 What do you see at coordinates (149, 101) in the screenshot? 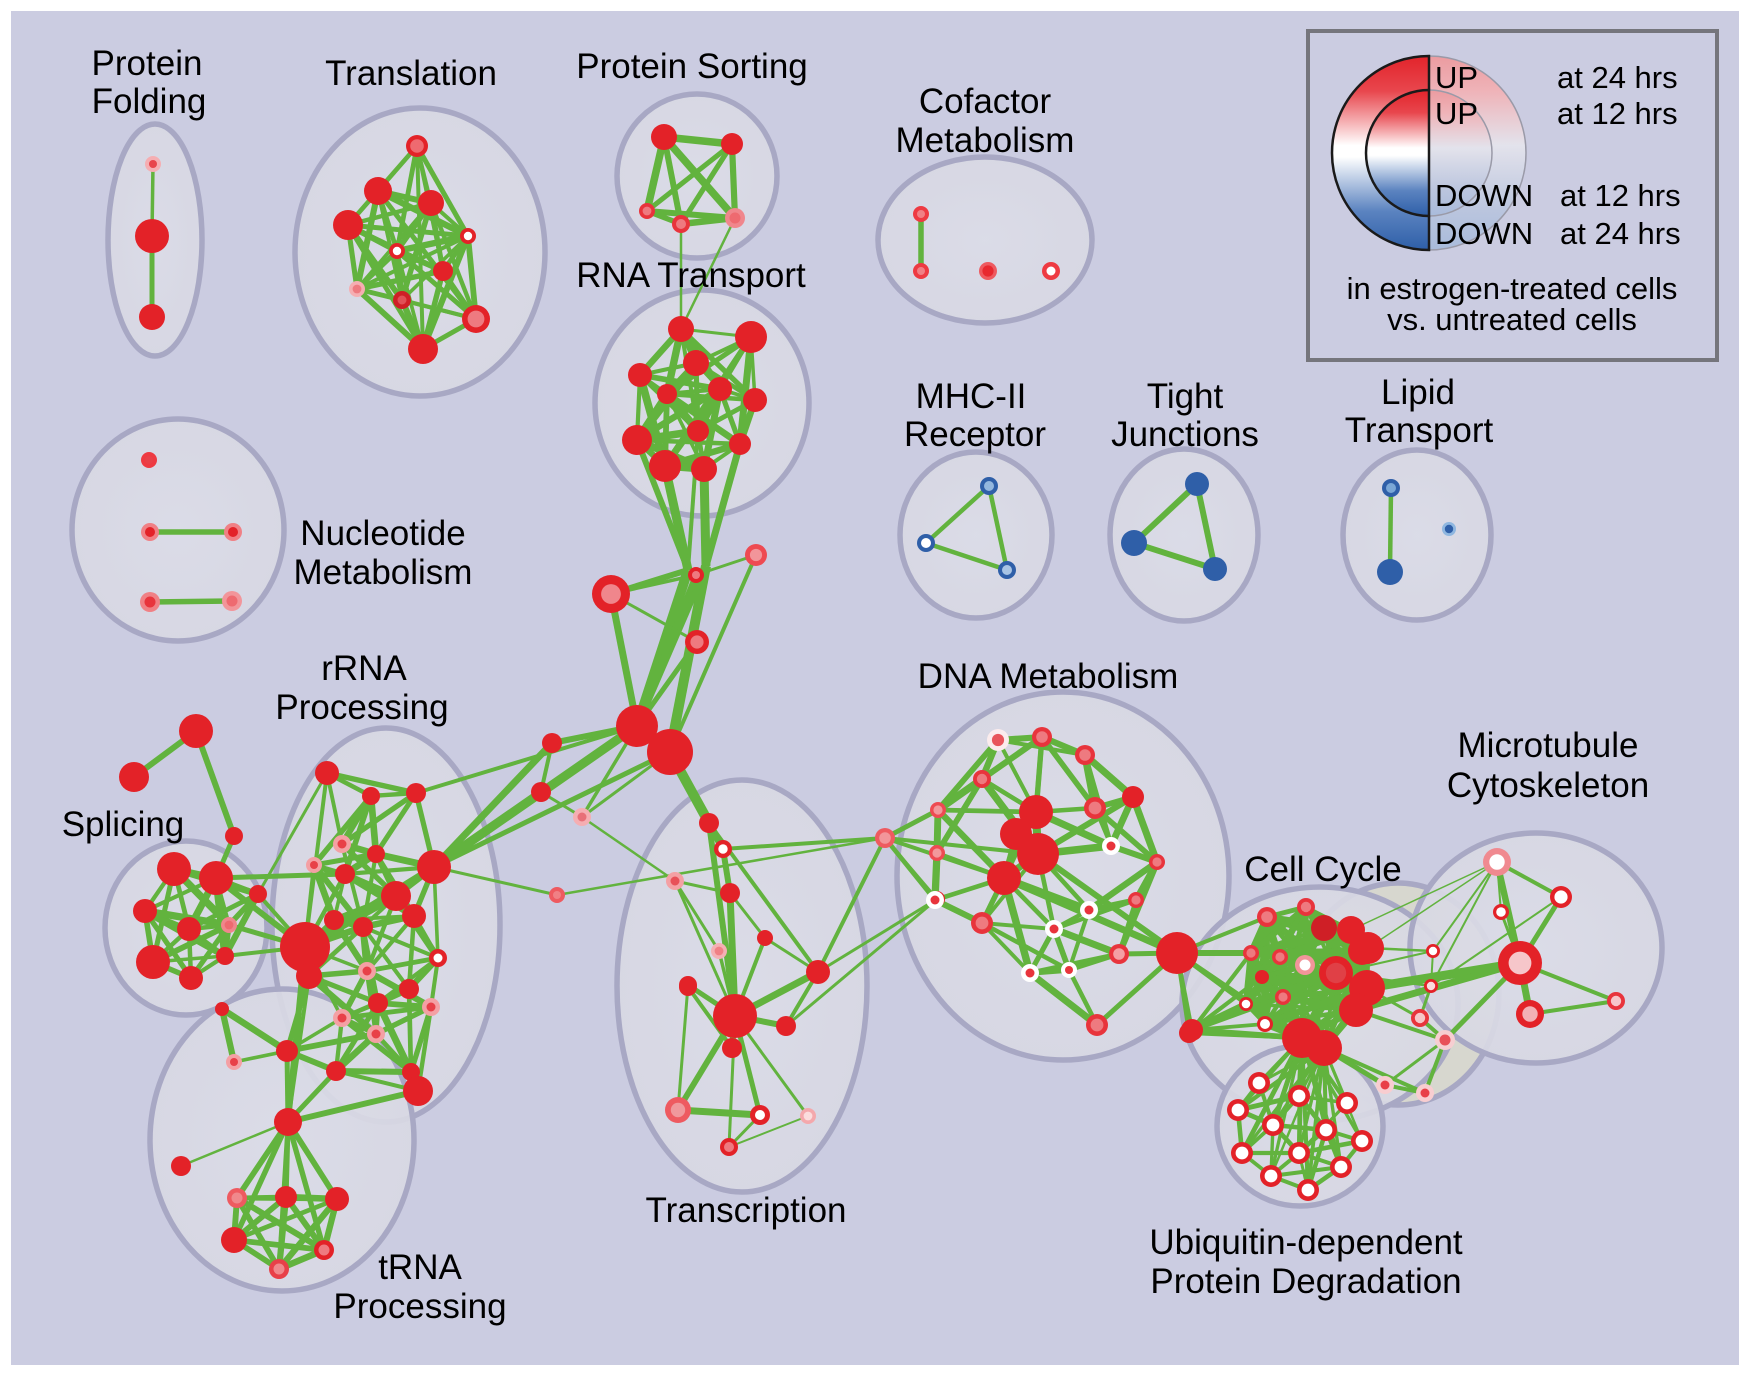
I see `svg-text: Folding` at bounding box center [149, 101].